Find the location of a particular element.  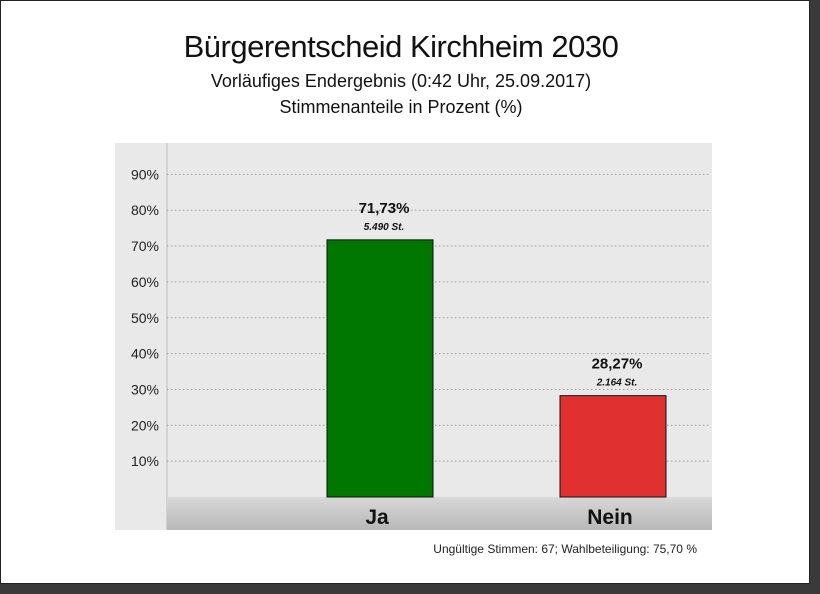

category-label: Ja is located at coordinates (377, 517).